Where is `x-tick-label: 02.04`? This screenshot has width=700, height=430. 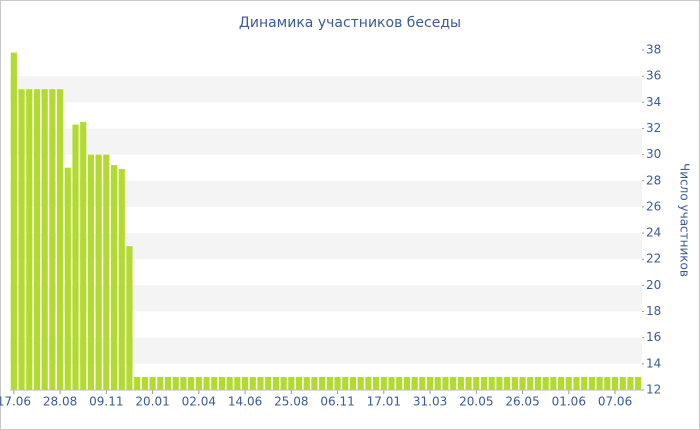
x-tick-label: 02.04 is located at coordinates (199, 402).